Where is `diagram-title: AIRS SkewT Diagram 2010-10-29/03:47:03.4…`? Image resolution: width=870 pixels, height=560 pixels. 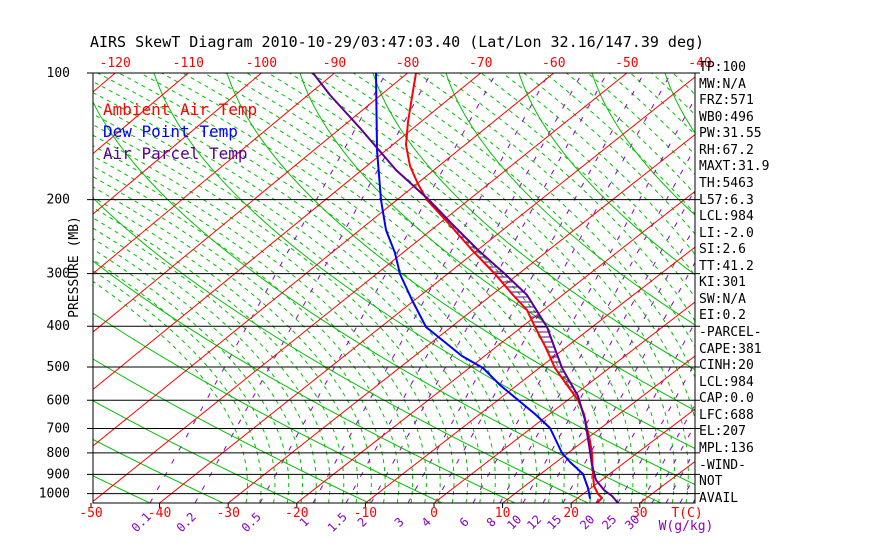 diagram-title: AIRS SkewT Diagram 2010-10-29/03:47:03.4… is located at coordinates (397, 42).